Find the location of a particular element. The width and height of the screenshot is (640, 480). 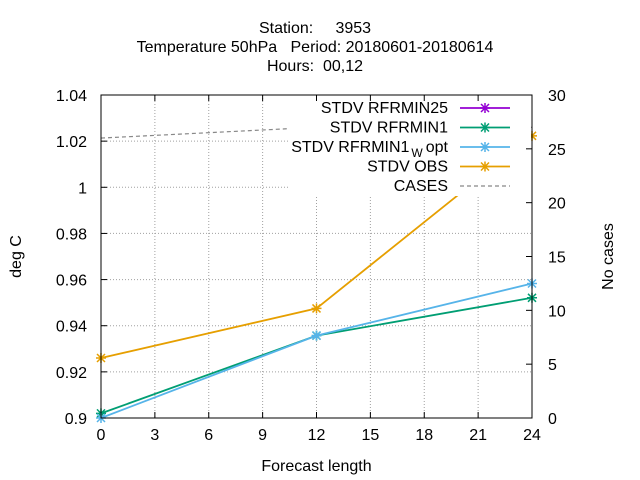

series-2-point is located at coordinates (316, 335).